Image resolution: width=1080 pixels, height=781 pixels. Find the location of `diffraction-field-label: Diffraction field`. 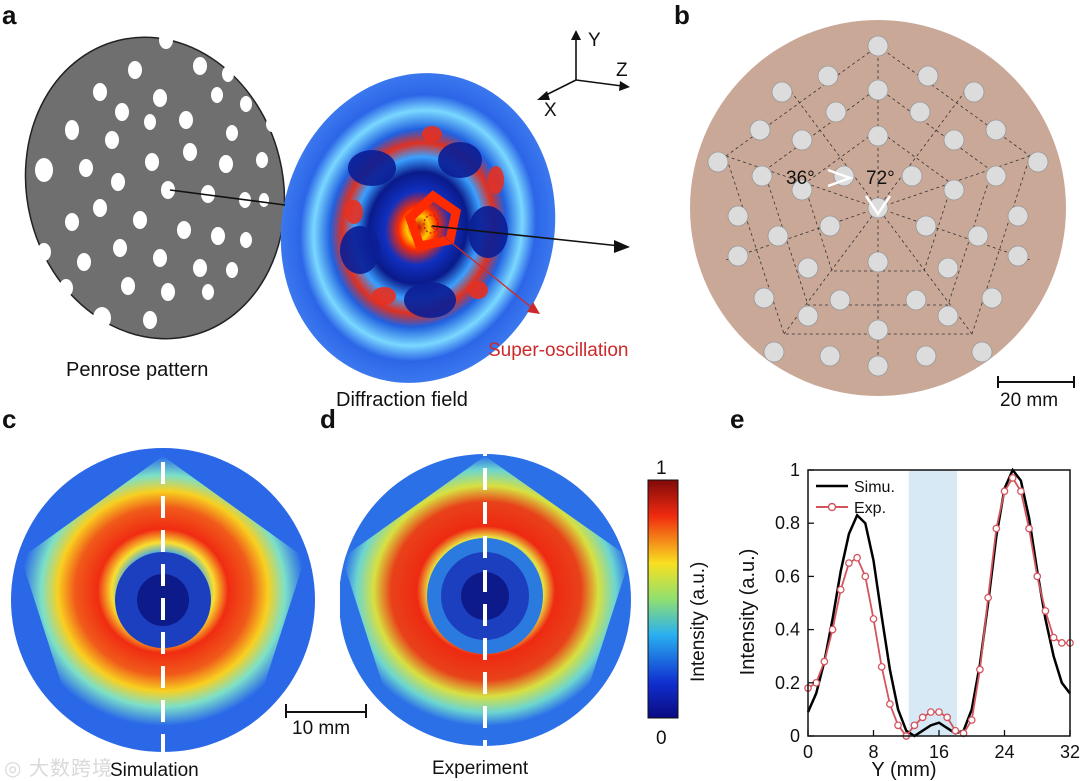

diffraction-field-label: Diffraction field is located at coordinates (402, 399).